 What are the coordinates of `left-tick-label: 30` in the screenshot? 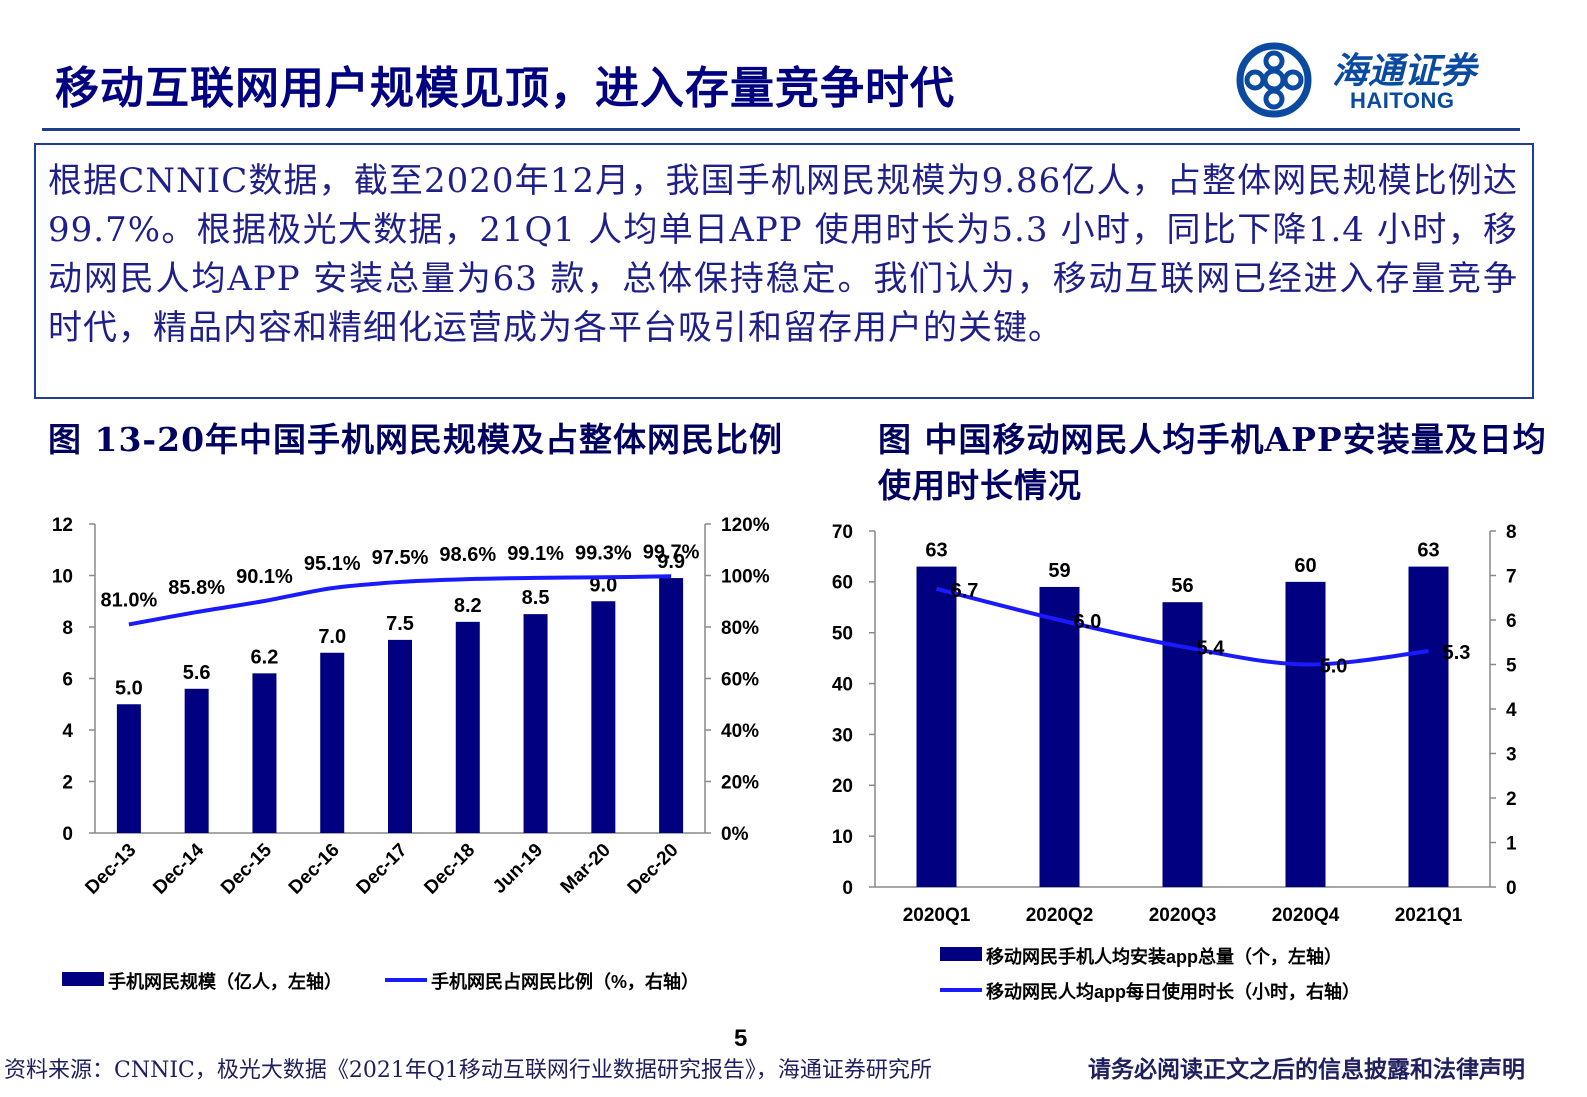 It's located at (842, 735).